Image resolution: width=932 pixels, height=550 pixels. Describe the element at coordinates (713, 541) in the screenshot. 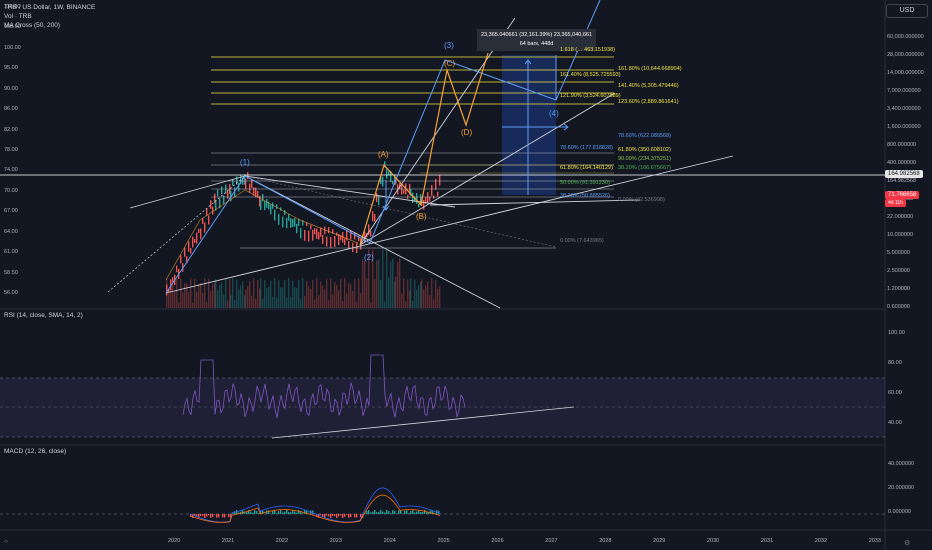

I see `time-tick-label: 2030` at that location.